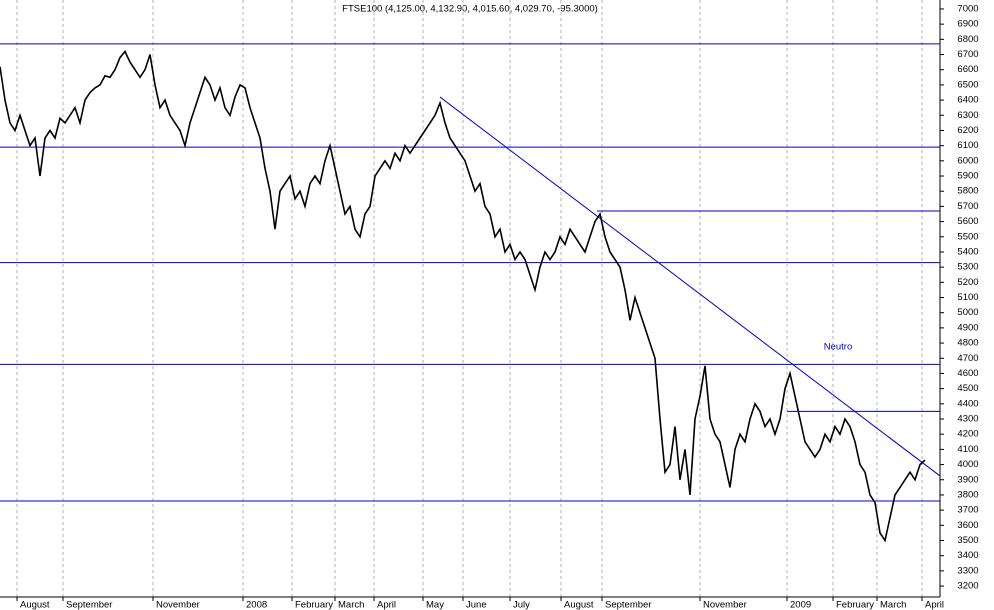 The height and width of the screenshot is (610, 994). Describe the element at coordinates (967, 297) in the screenshot. I see `y-tick-label: 5100` at that location.